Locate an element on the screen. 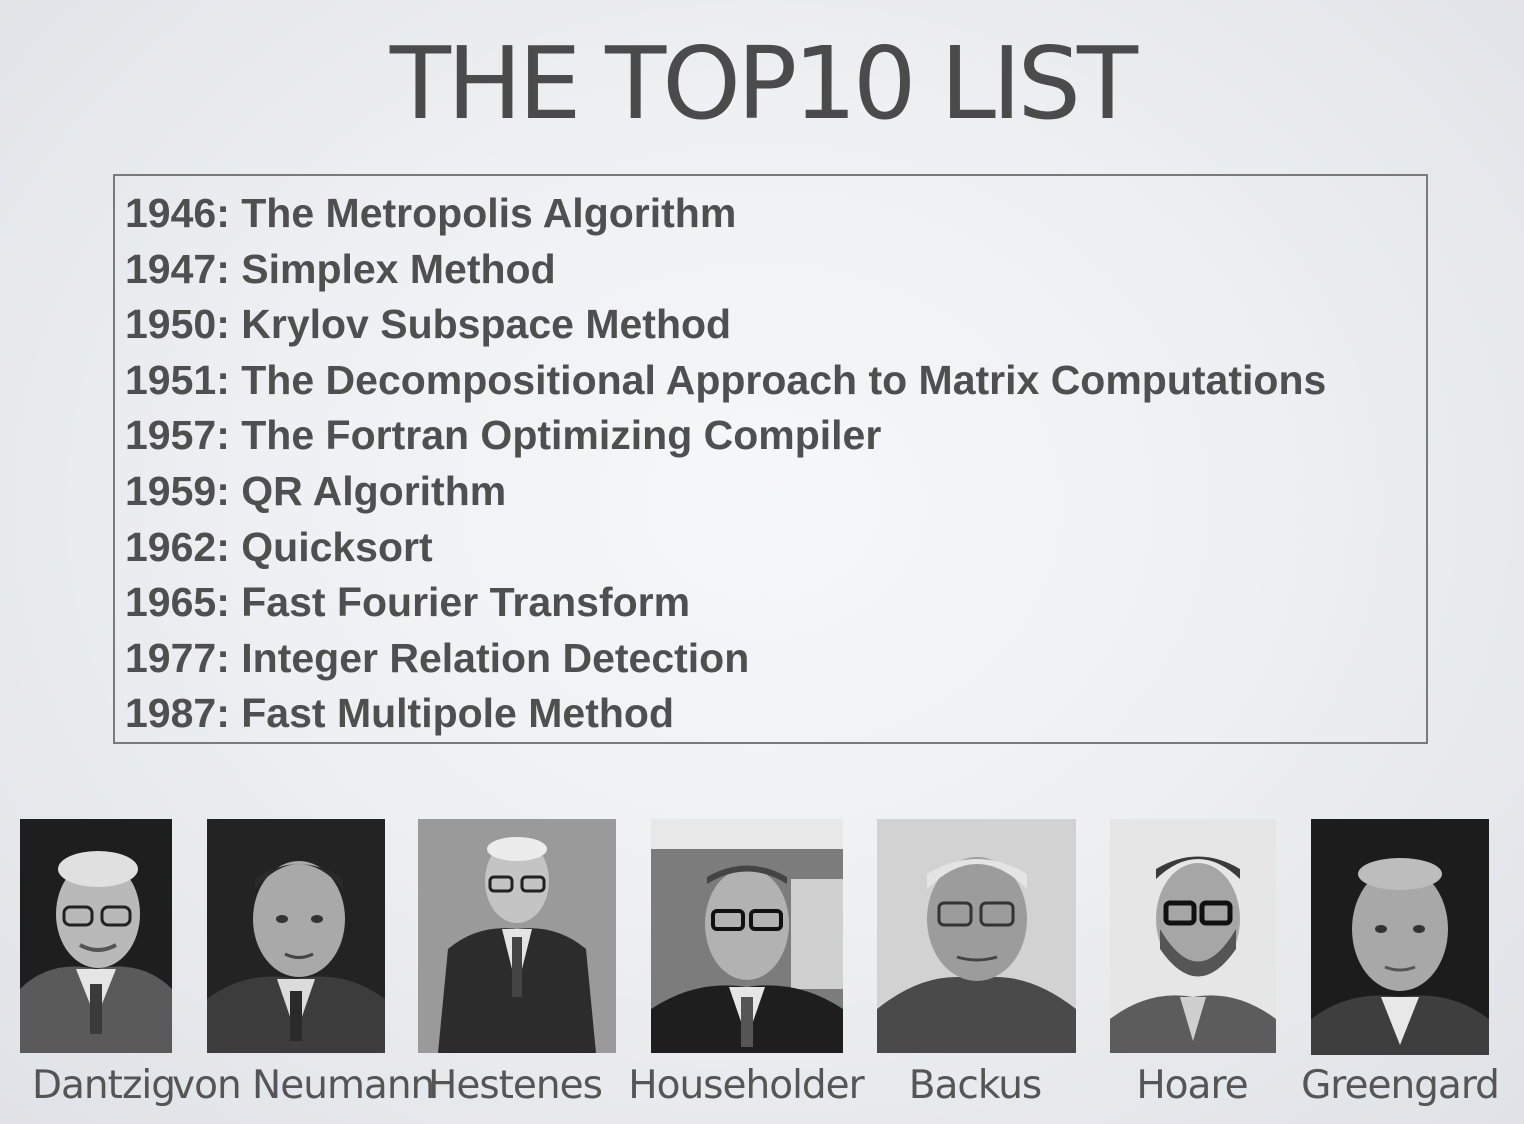  caption-hestenes: Hestenes is located at coordinates (515, 1085).